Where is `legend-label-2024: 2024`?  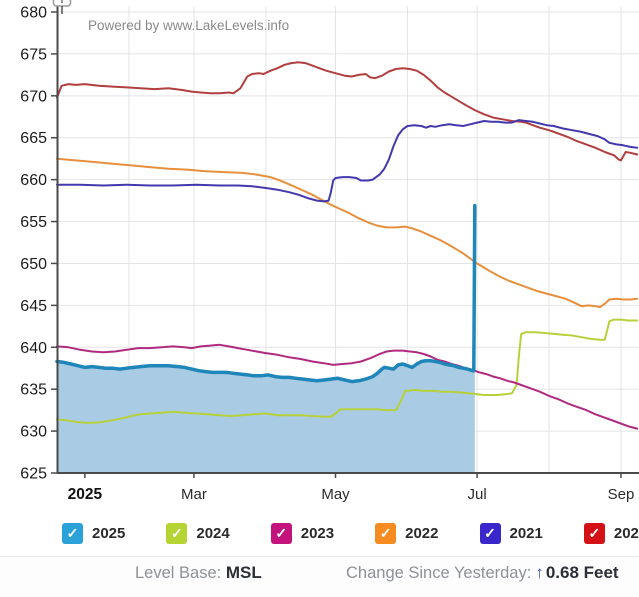
legend-label-2024: 2024 is located at coordinates (213, 533).